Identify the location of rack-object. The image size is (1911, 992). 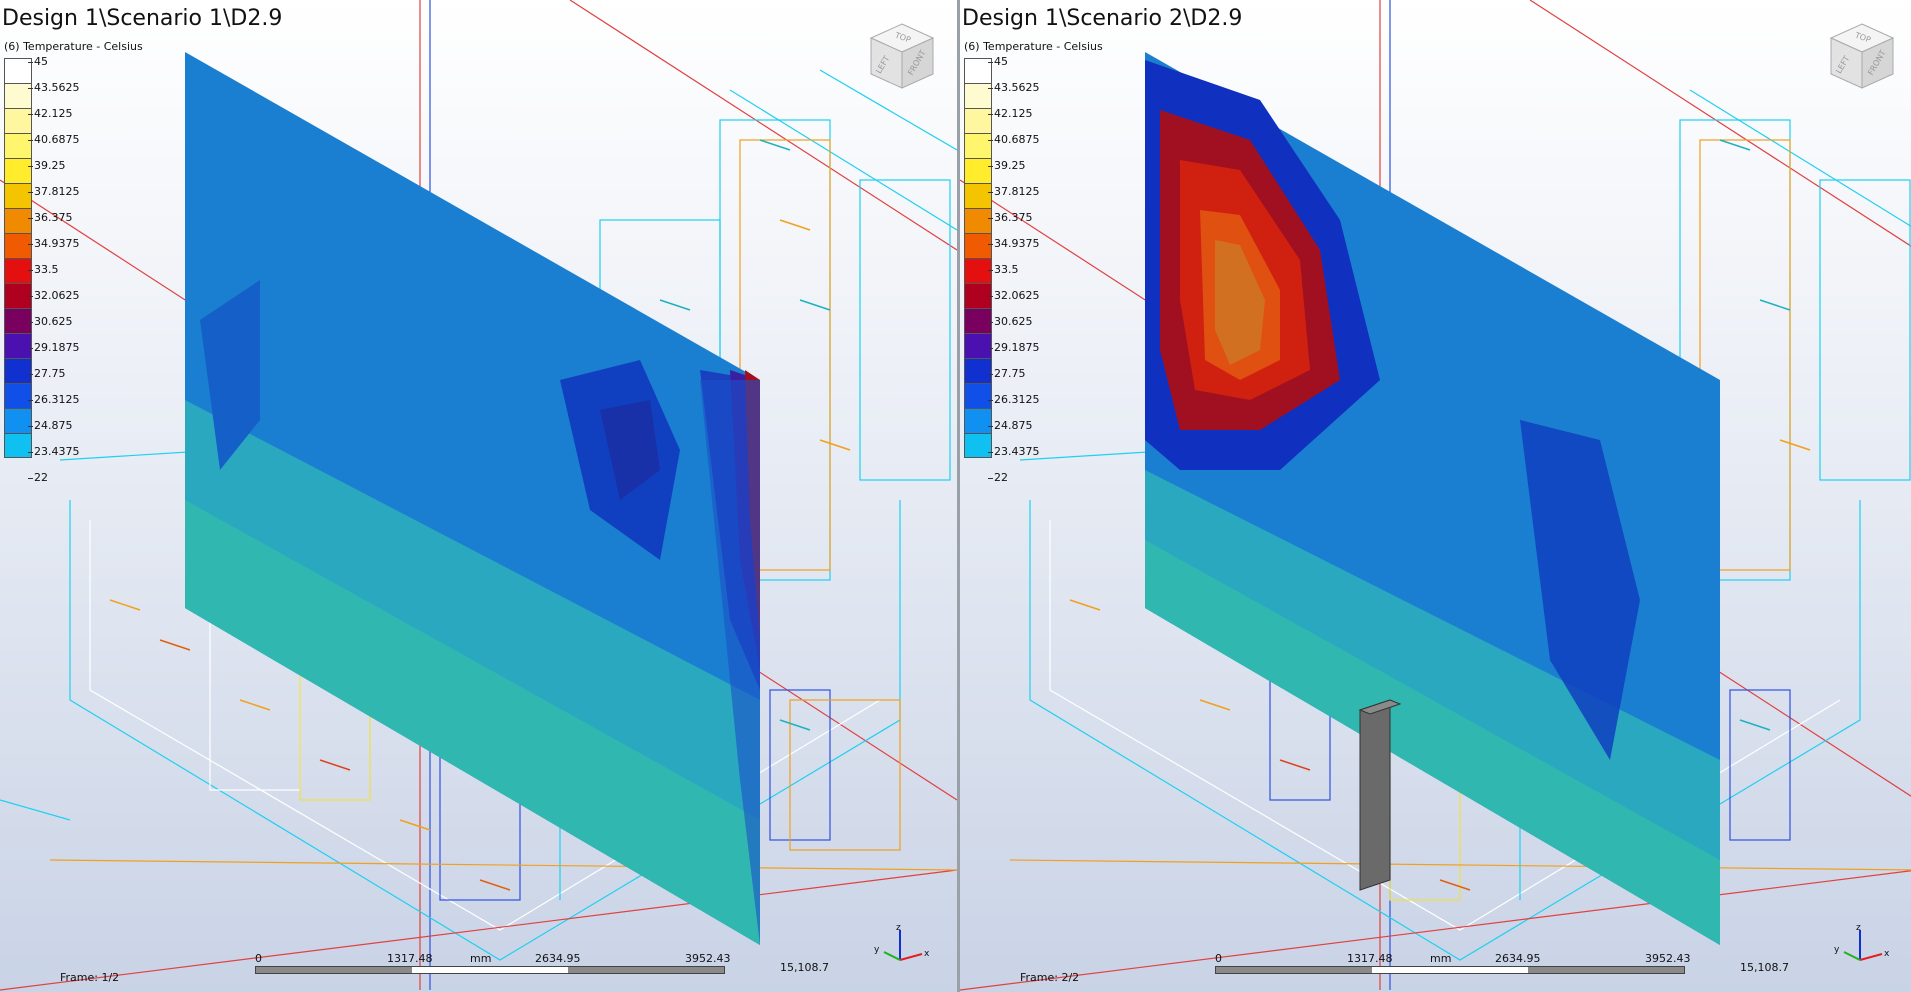
(1380, 795).